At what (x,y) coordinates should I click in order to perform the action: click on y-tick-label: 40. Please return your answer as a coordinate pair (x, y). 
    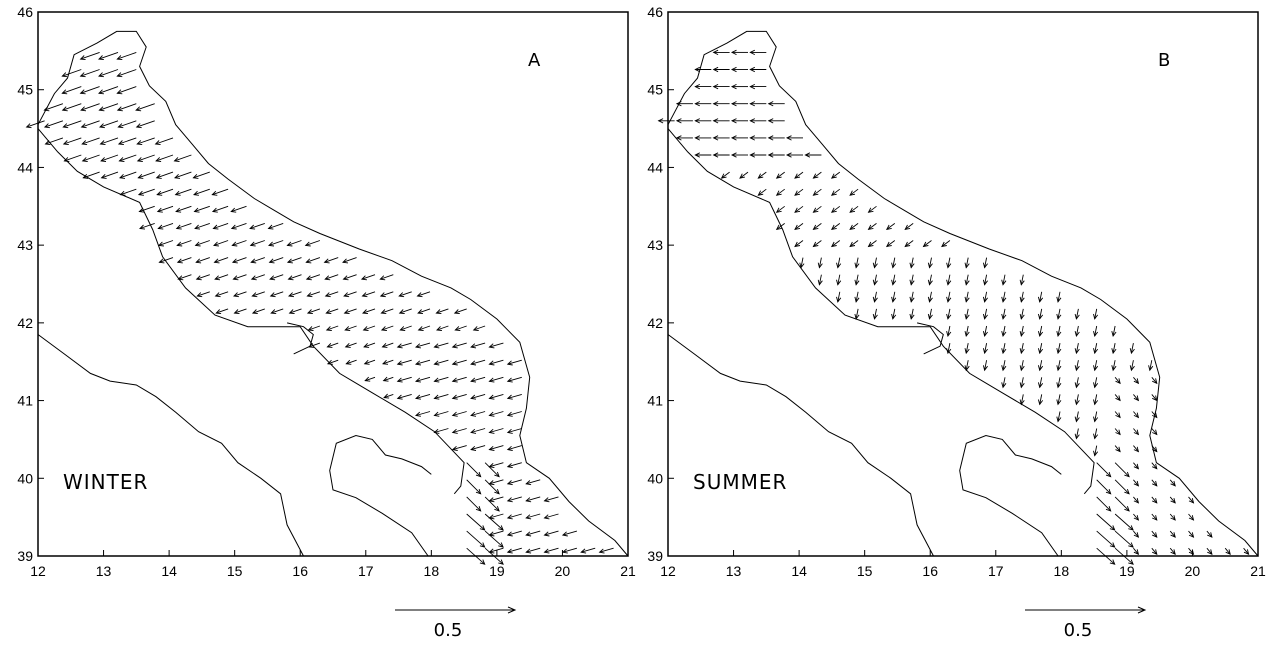
    Looking at the image, I should click on (655, 478).